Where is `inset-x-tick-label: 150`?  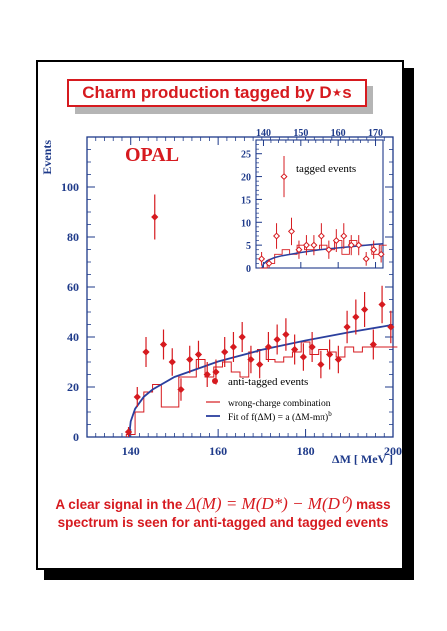
inset-x-tick-label: 150 is located at coordinates (300, 133).